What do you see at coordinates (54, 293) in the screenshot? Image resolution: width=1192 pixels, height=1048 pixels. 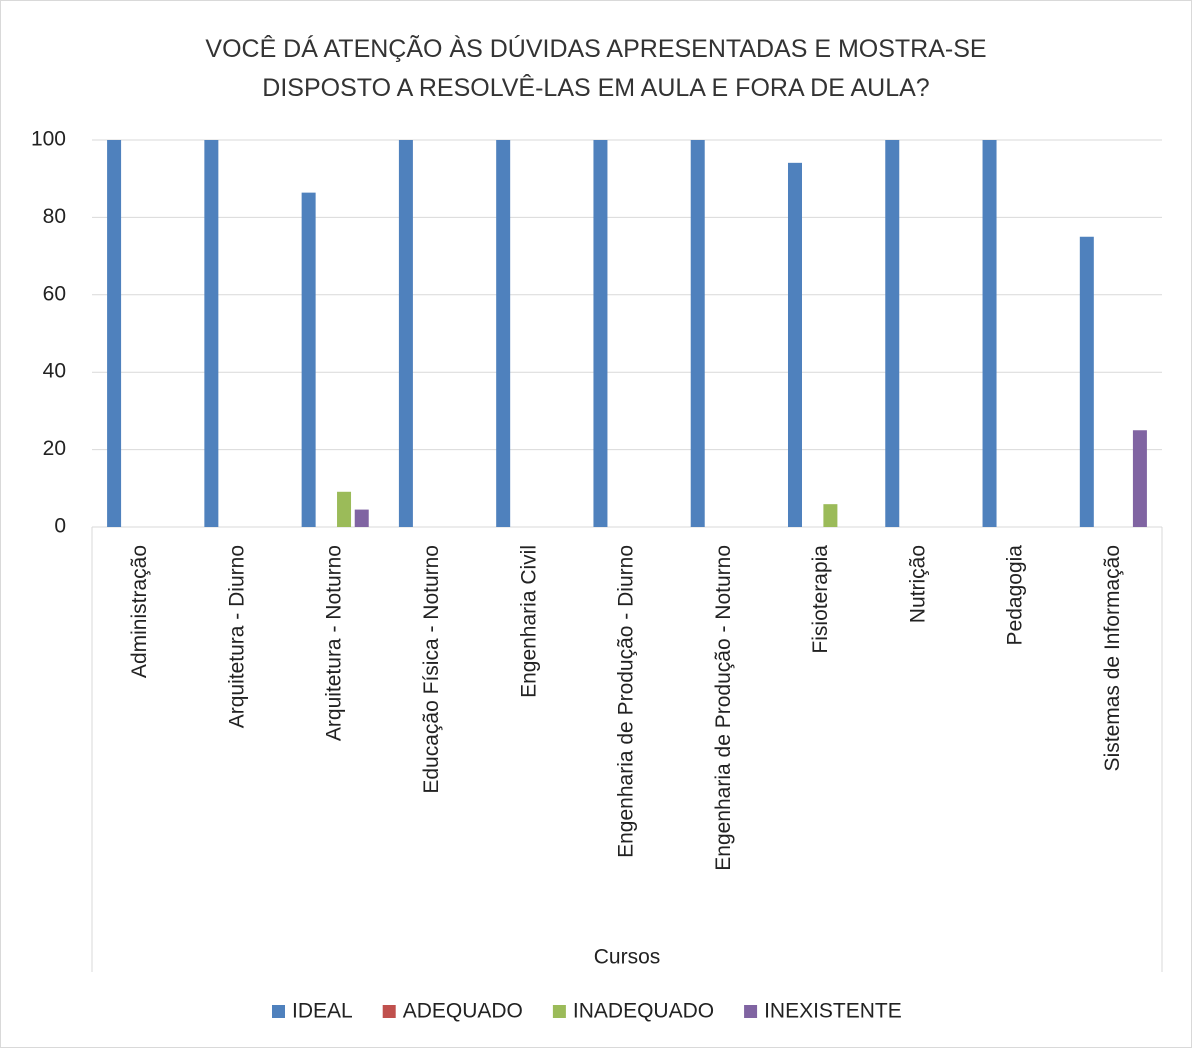 I see `y-tick-label: 60` at bounding box center [54, 293].